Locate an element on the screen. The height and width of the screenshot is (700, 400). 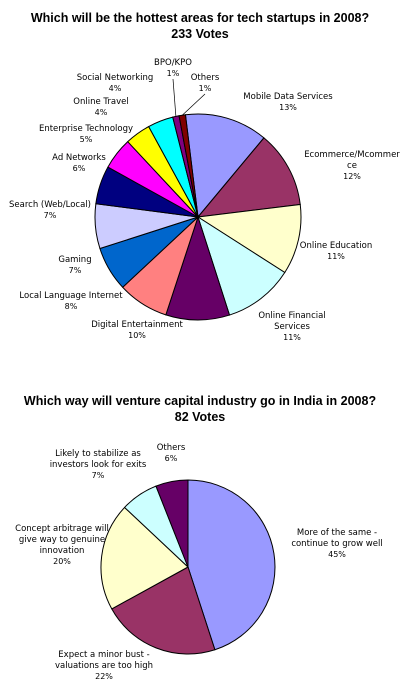
slice-label: Online Financial Services 11% is located at coordinates (291, 326).